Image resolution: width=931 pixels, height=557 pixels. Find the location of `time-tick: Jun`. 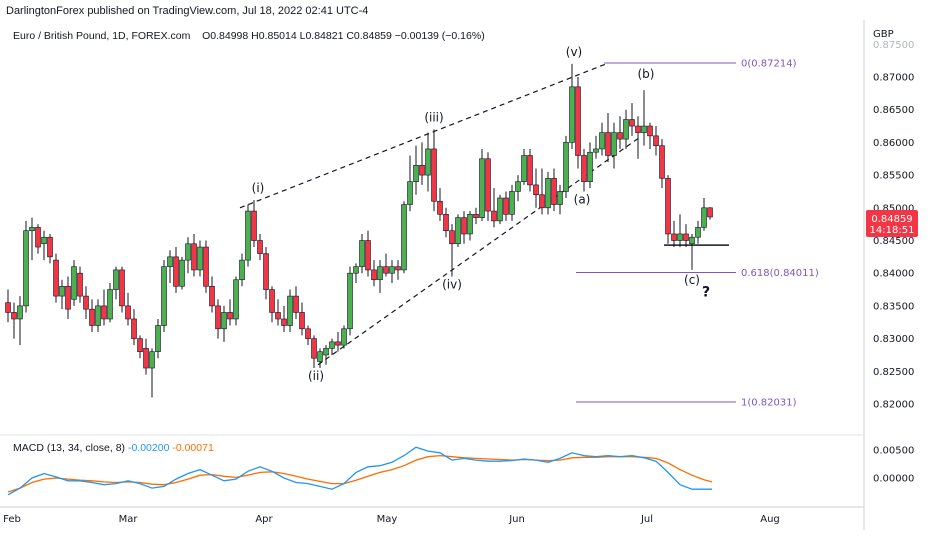

time-tick: Jun is located at coordinates (516, 519).